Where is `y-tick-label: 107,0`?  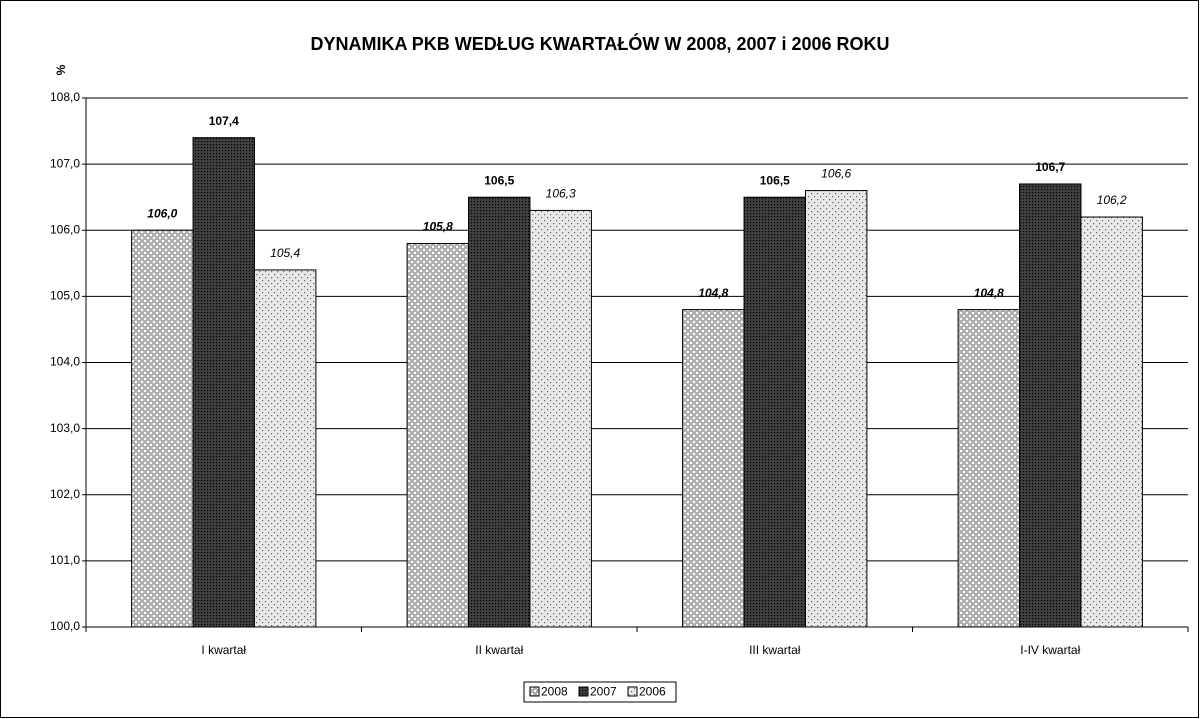 y-tick-label: 107,0 is located at coordinates (65, 163).